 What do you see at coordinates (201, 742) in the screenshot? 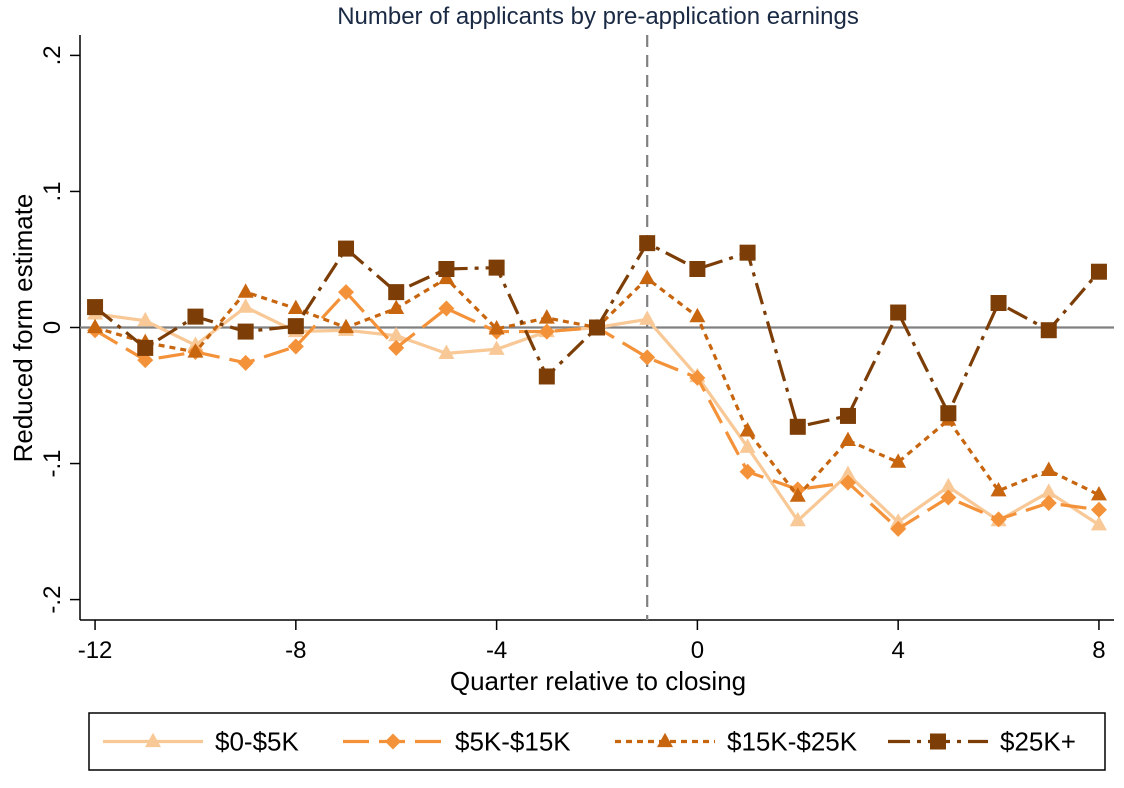
I see `legend-item: $0-$5K` at bounding box center [201, 742].